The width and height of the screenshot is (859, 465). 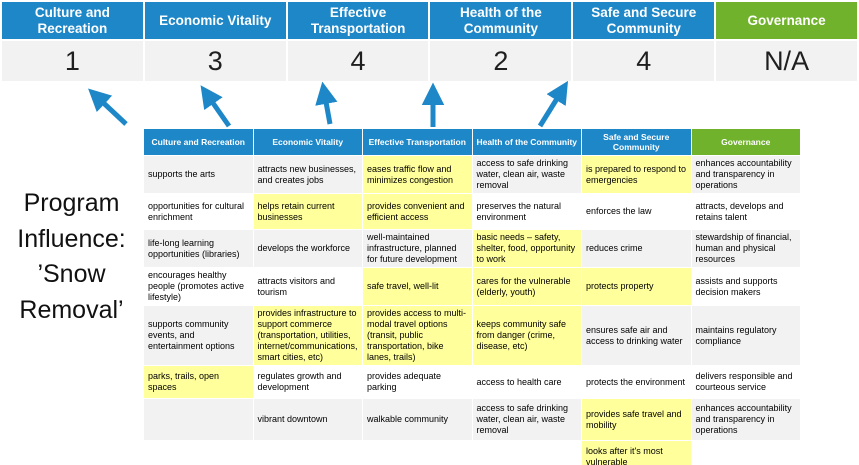 I want to click on influence-arrows, so click(x=328, y=104).